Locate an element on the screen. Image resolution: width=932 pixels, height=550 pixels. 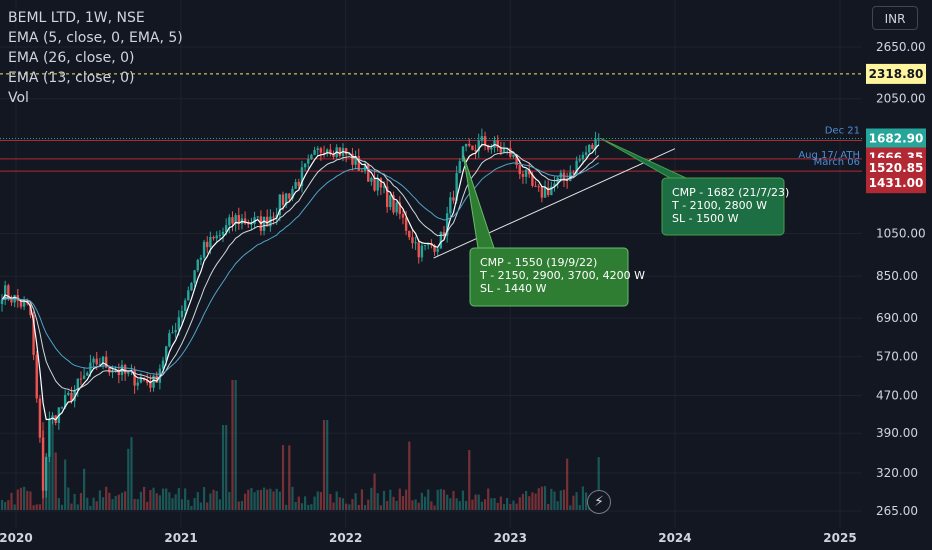
annotation-pointer is located at coordinates (478, 201).